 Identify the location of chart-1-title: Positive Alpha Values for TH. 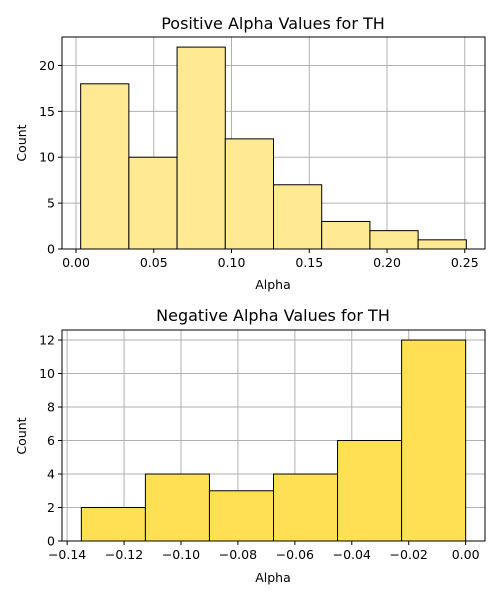
(273, 23).